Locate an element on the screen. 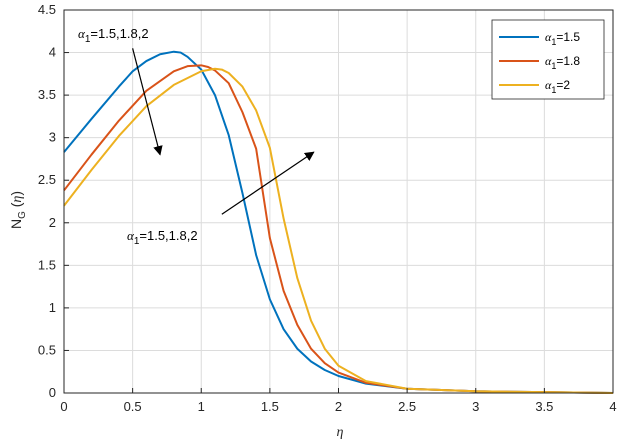  svg-text: α1=1.5 is located at coordinates (562, 38).